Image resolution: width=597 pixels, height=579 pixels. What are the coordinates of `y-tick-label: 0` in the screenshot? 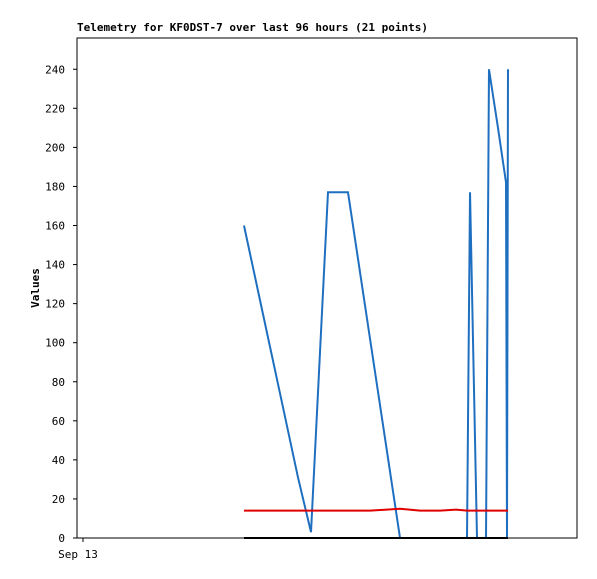 It's located at (61, 538).